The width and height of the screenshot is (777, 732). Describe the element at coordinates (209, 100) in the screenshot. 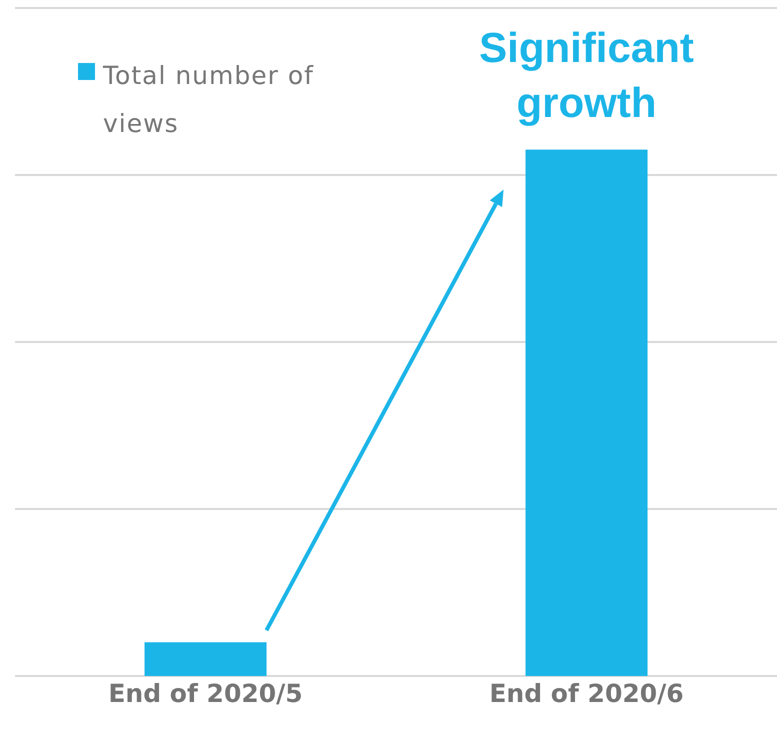

I see `legend-label: Total number of views` at that location.